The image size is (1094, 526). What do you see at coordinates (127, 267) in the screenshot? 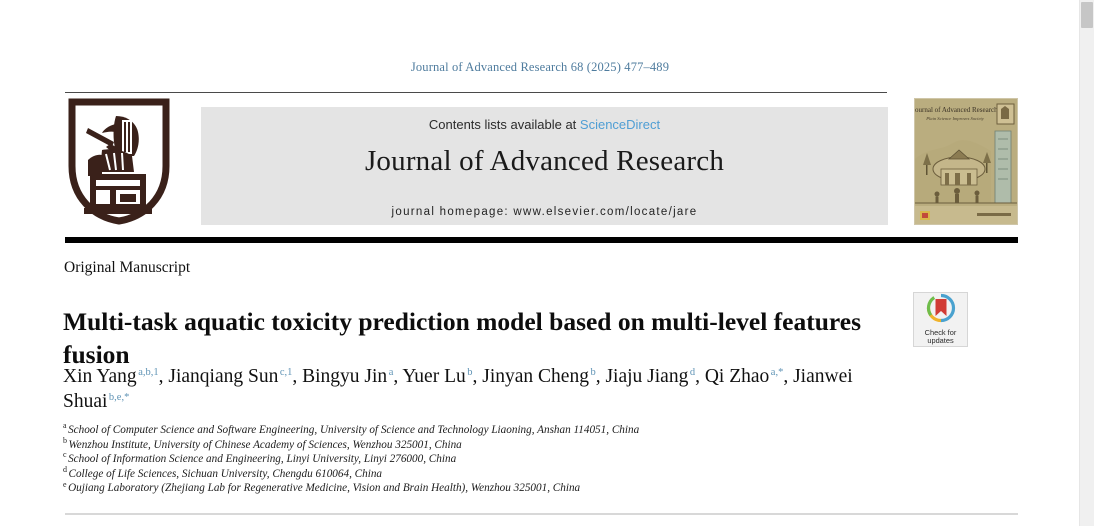
I see `article-type-label: Original Manuscript` at bounding box center [127, 267].